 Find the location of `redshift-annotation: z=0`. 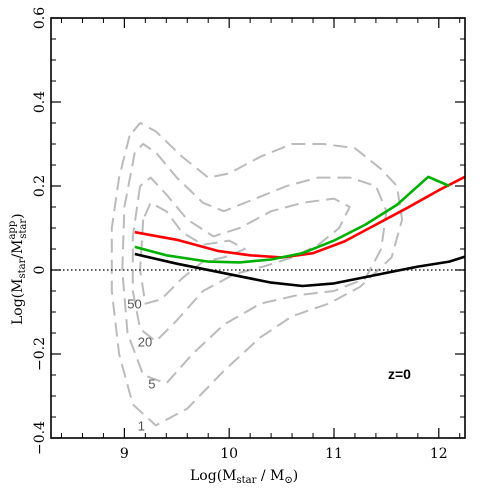

redshift-annotation: z=0 is located at coordinates (399, 374).